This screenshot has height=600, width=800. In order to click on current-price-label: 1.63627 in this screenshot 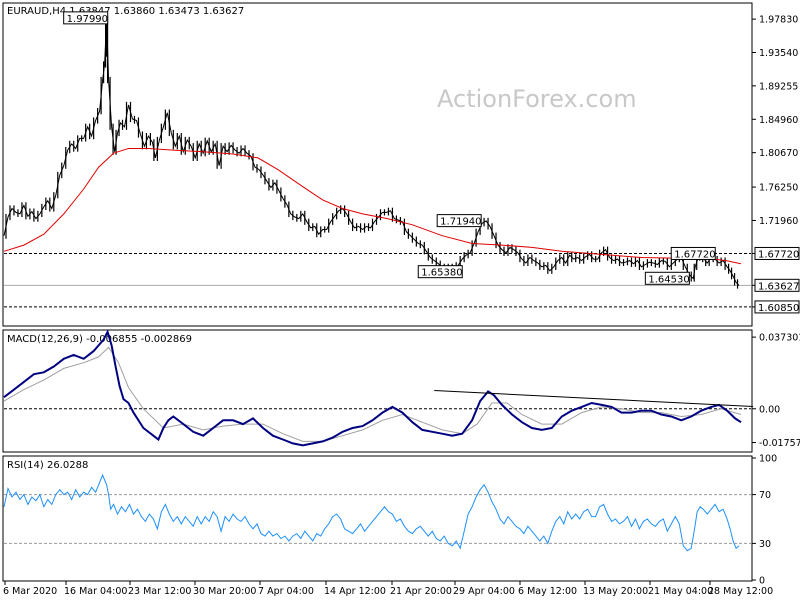, I will do `click(778, 286)`.